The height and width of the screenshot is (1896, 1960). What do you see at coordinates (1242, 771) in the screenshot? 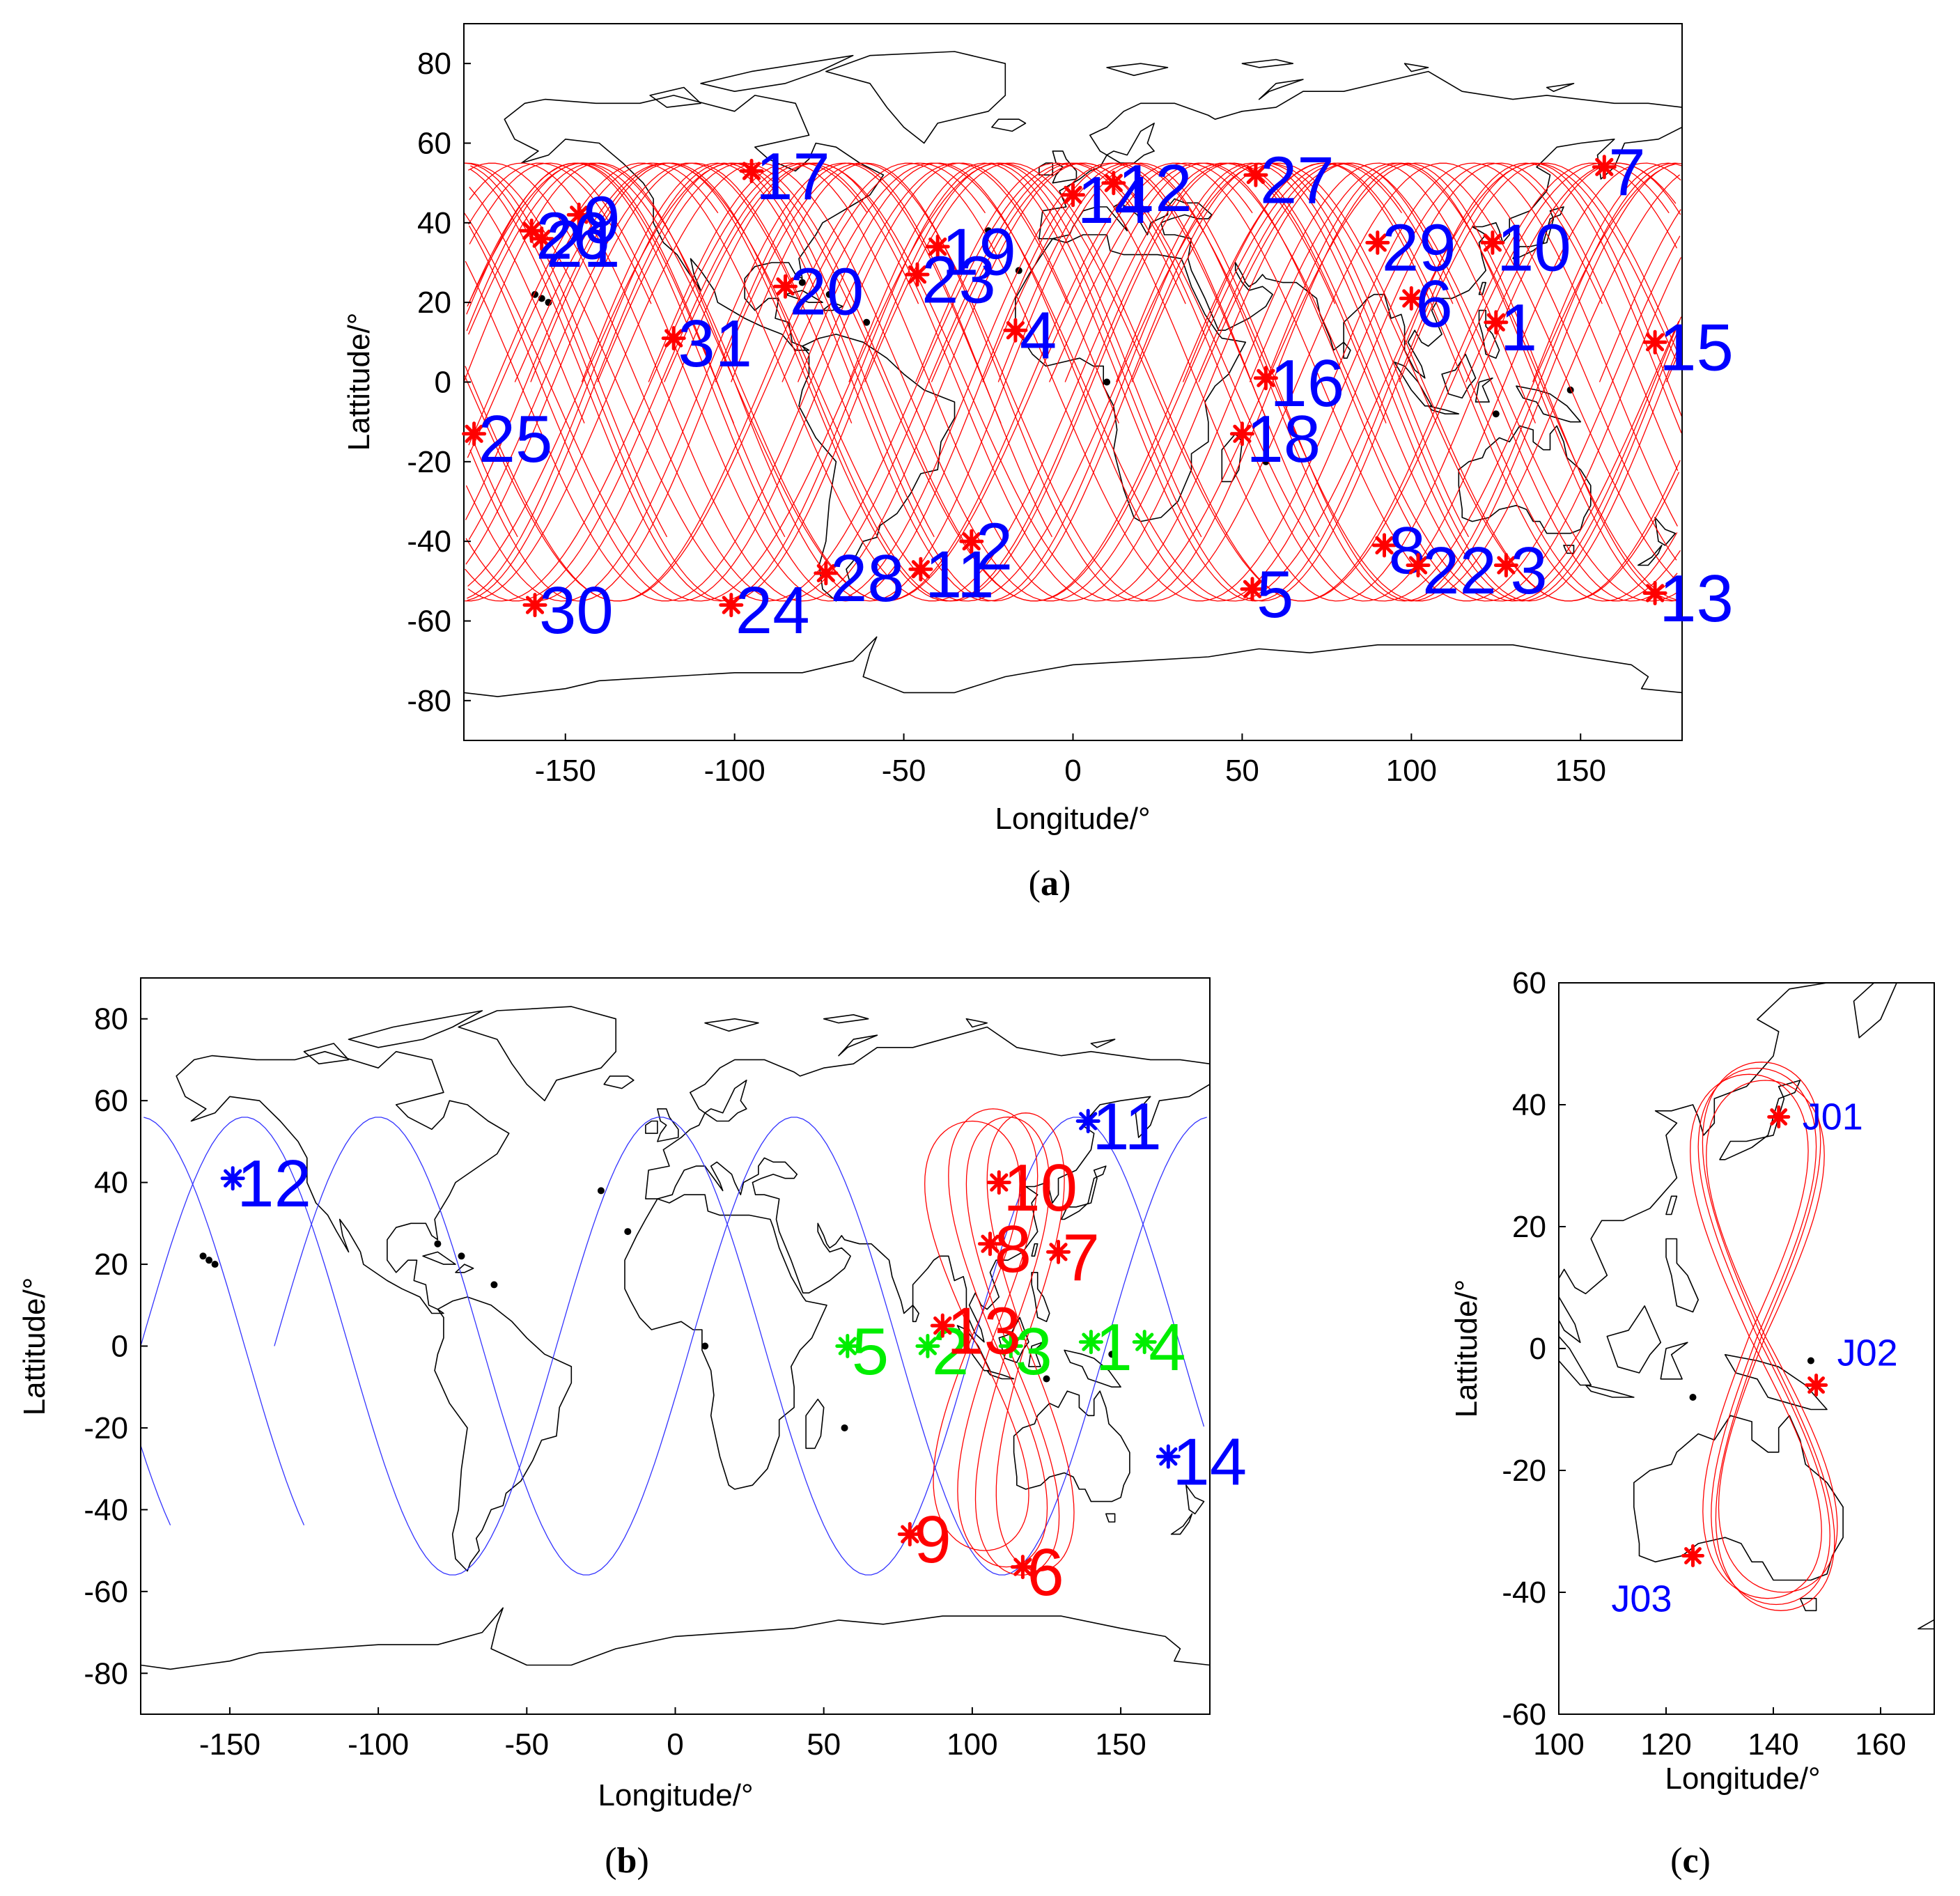
I see `x-tick-label: 50` at bounding box center [1242, 771].